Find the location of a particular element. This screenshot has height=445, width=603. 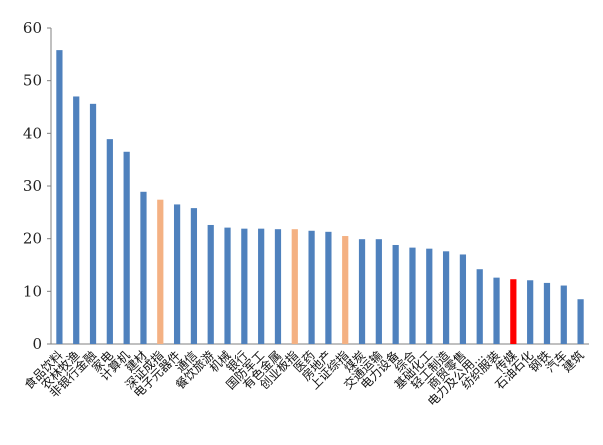

y-tick-label: 40 is located at coordinates (32, 133).